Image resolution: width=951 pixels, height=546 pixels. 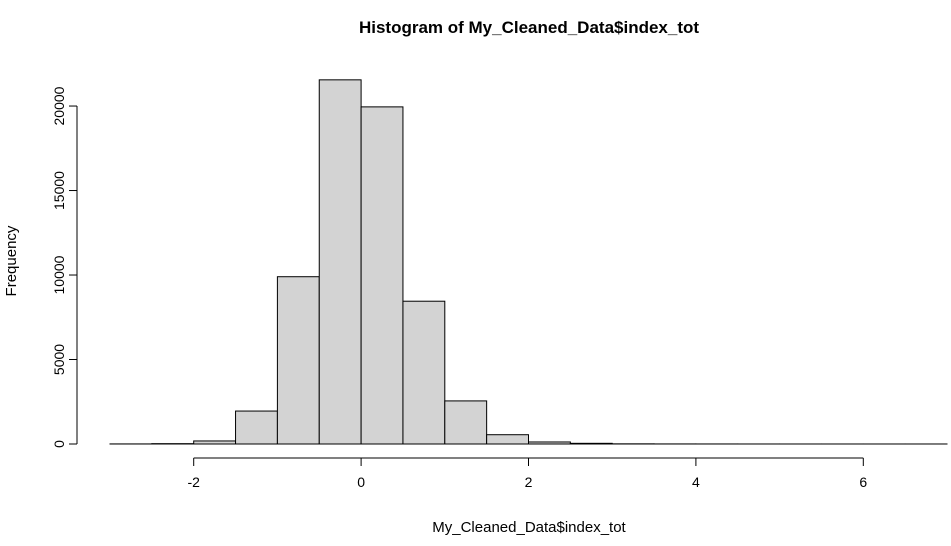 I want to click on chart-title: Histogram of My_Cleaned_Data$index_tot, so click(x=529, y=27).